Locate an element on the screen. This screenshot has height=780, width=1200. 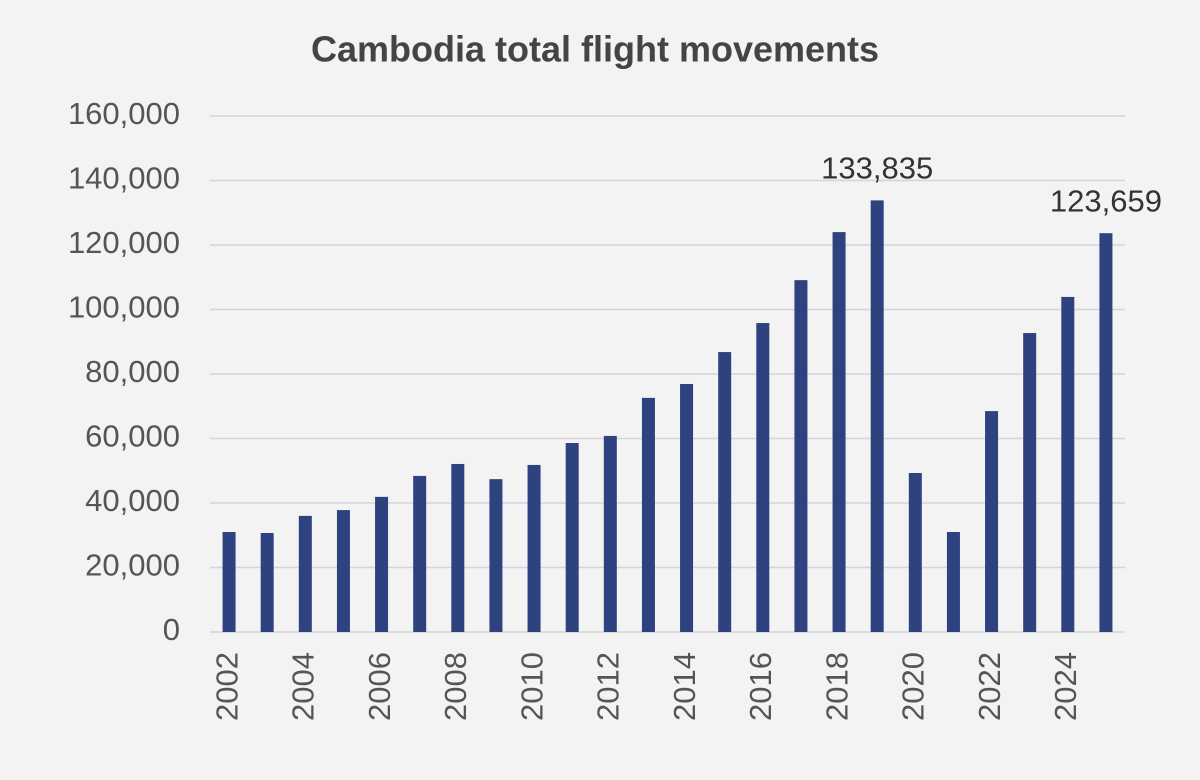
chart-title: Cambodia total flight movements is located at coordinates (595, 49).